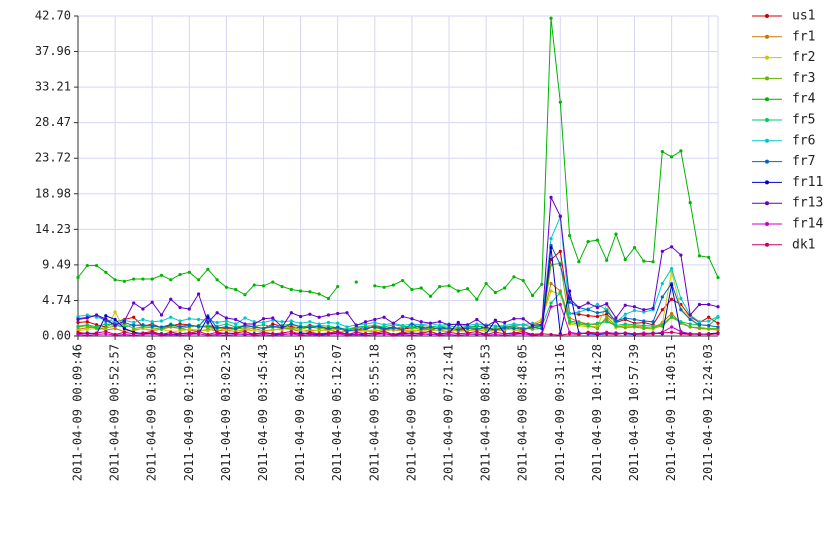 This screenshot has width=840, height=560. I want to click on x-tick-label: 2011-04-09 07:21:41, so click(449, 412).